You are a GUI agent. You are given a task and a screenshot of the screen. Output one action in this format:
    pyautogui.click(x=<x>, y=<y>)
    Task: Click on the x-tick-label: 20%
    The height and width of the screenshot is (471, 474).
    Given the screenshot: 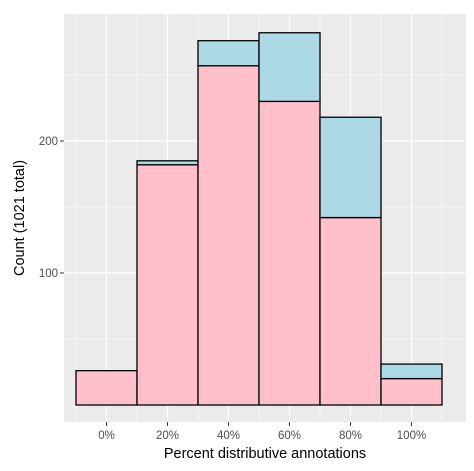 What is the action you would take?
    pyautogui.click(x=167, y=436)
    